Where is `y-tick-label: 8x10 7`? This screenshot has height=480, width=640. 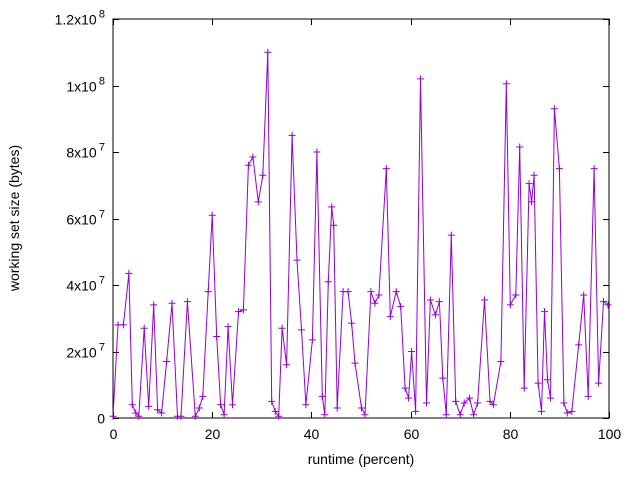 y-tick-label: 8x10 7 is located at coordinates (85, 151).